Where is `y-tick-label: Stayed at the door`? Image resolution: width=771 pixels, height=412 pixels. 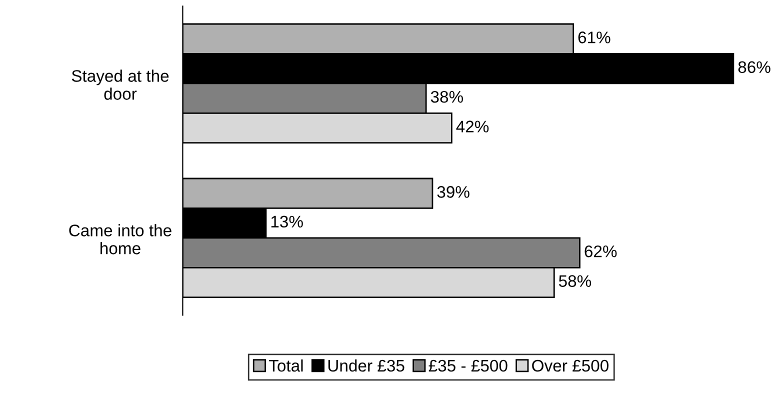 y-tick-label: Stayed at the door is located at coordinates (120, 85).